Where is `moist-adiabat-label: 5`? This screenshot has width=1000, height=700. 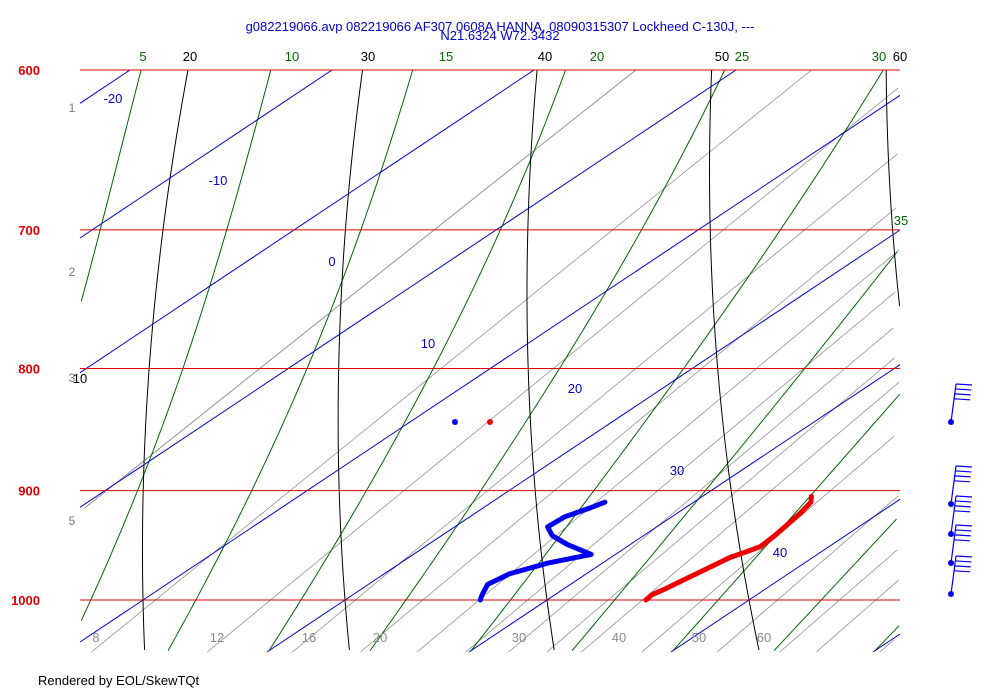
moist-adiabat-label: 5 is located at coordinates (142, 56).